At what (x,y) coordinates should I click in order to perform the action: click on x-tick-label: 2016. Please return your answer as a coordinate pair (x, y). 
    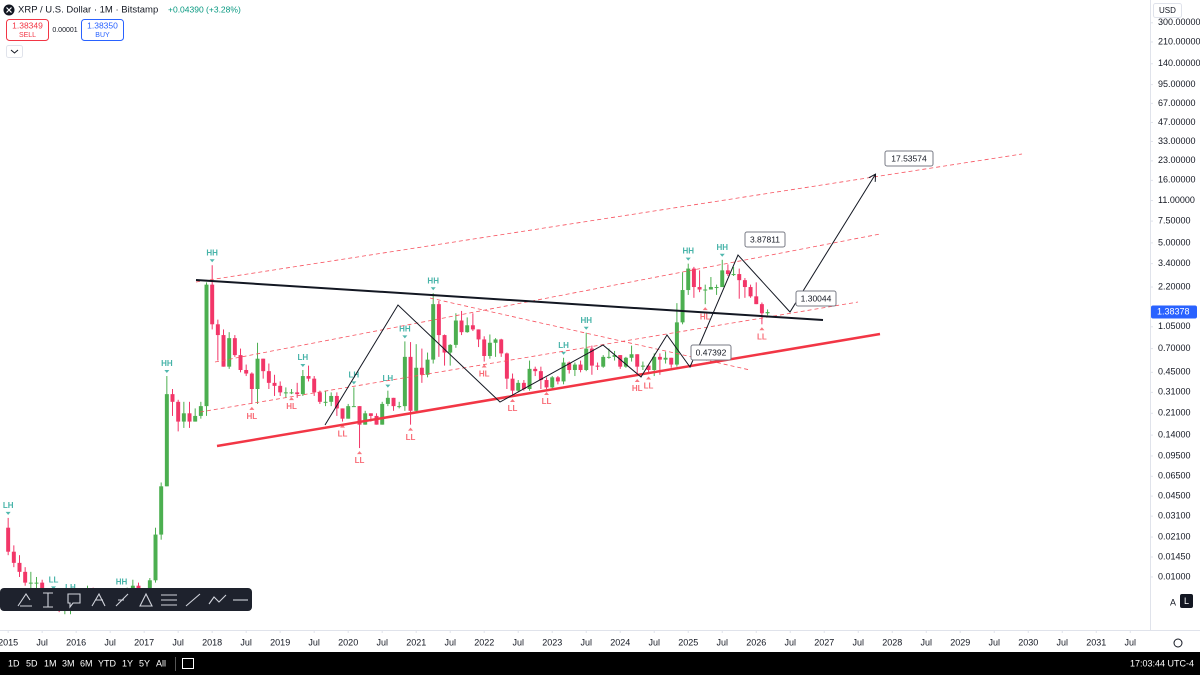
    Looking at the image, I should click on (76, 642).